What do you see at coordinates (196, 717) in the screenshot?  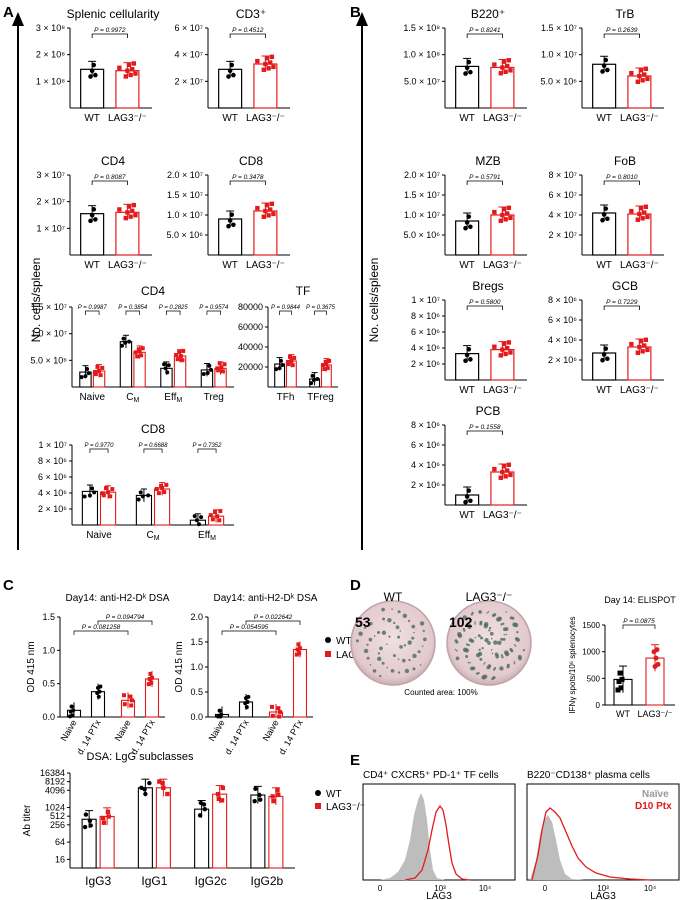 I see `dsa2-tick-label-0: 0.0` at bounding box center [196, 717].